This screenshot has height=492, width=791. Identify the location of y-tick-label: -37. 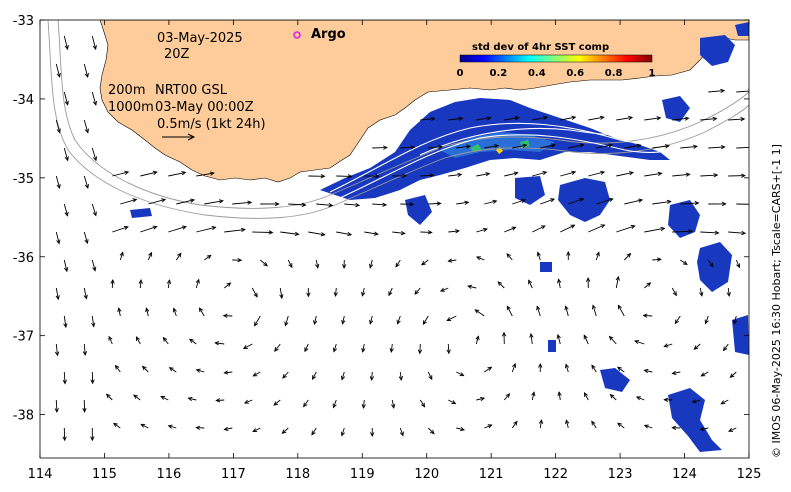
(23, 337).